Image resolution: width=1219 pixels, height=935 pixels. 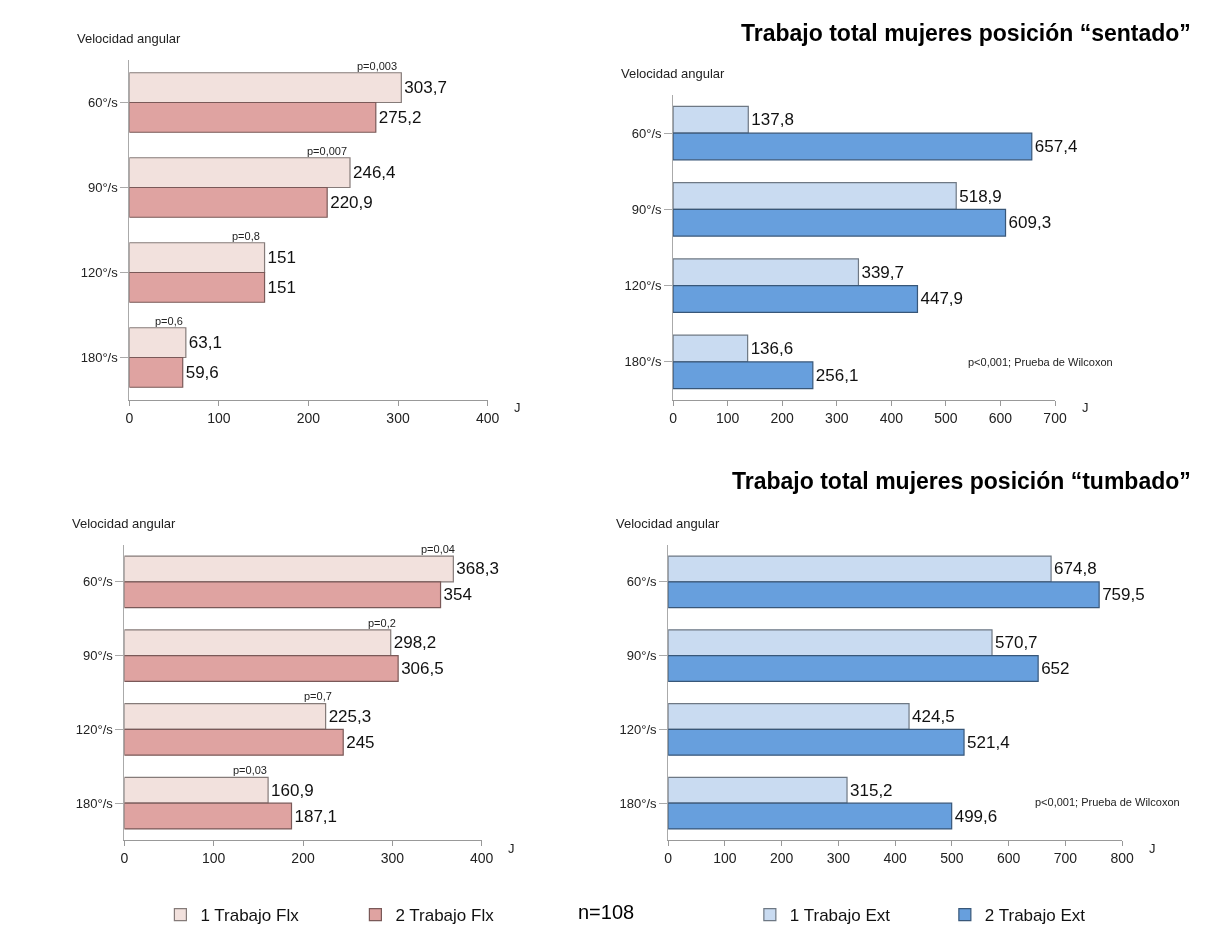 What do you see at coordinates (1123, 595) in the screenshot?
I see `data-label: 759,5` at bounding box center [1123, 595].